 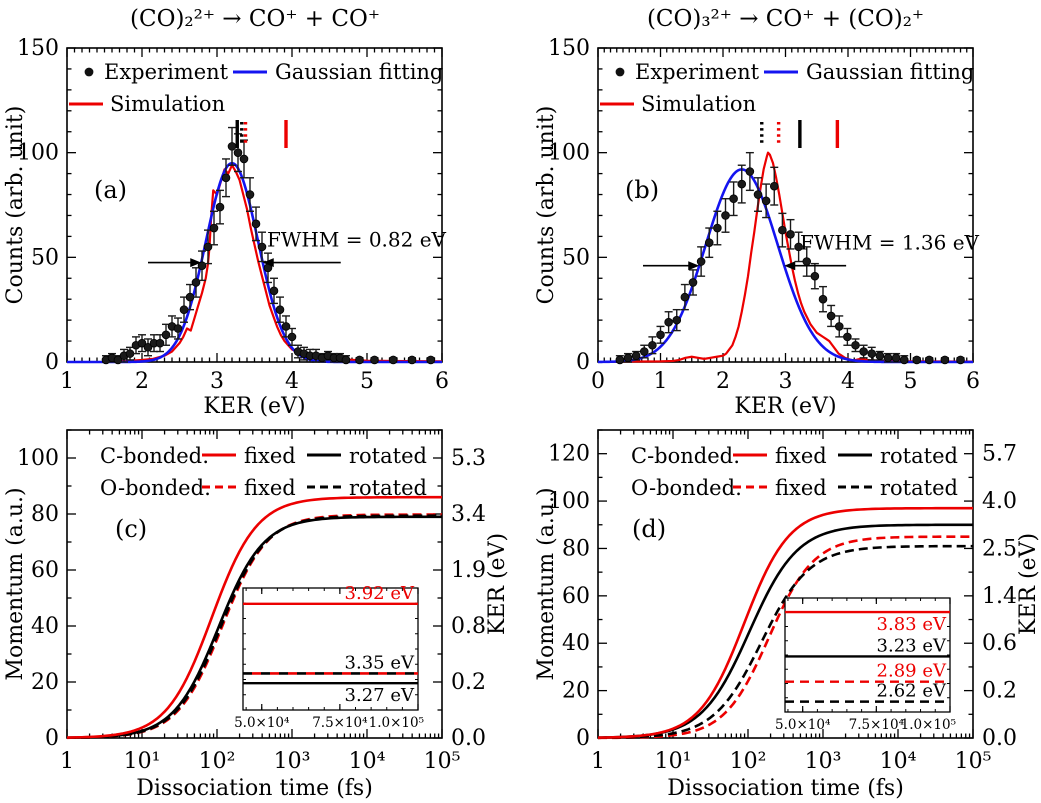 What do you see at coordinates (468, 626) in the screenshot?
I see `right-tick-label: 0.8` at bounding box center [468, 626].